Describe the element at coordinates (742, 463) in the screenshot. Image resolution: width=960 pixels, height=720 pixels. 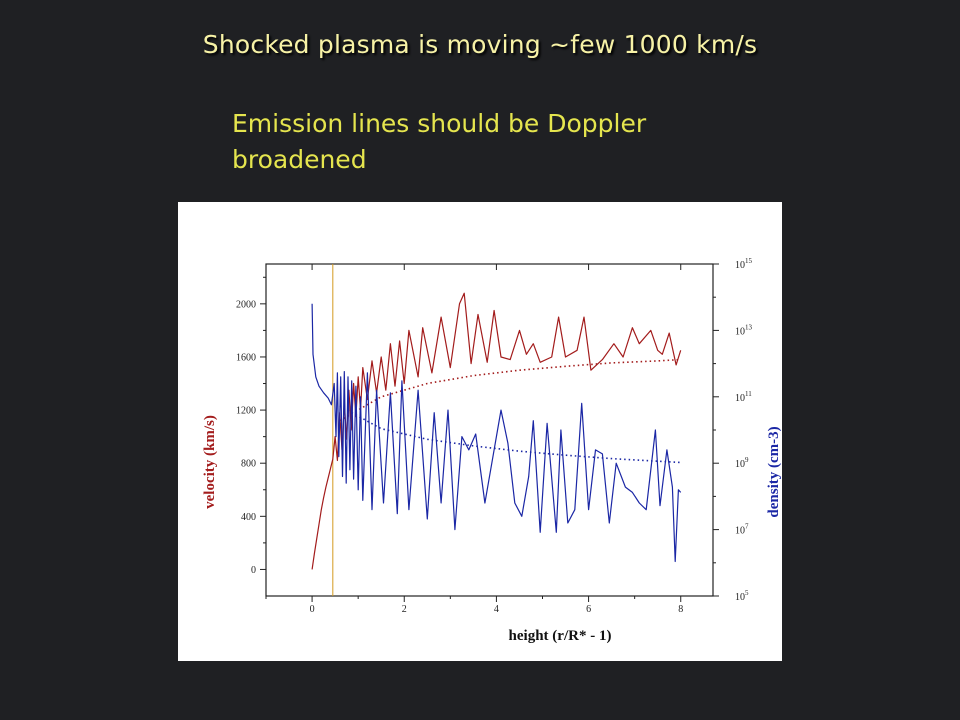
I see `y2-tick-label: 10⁹` at that location.